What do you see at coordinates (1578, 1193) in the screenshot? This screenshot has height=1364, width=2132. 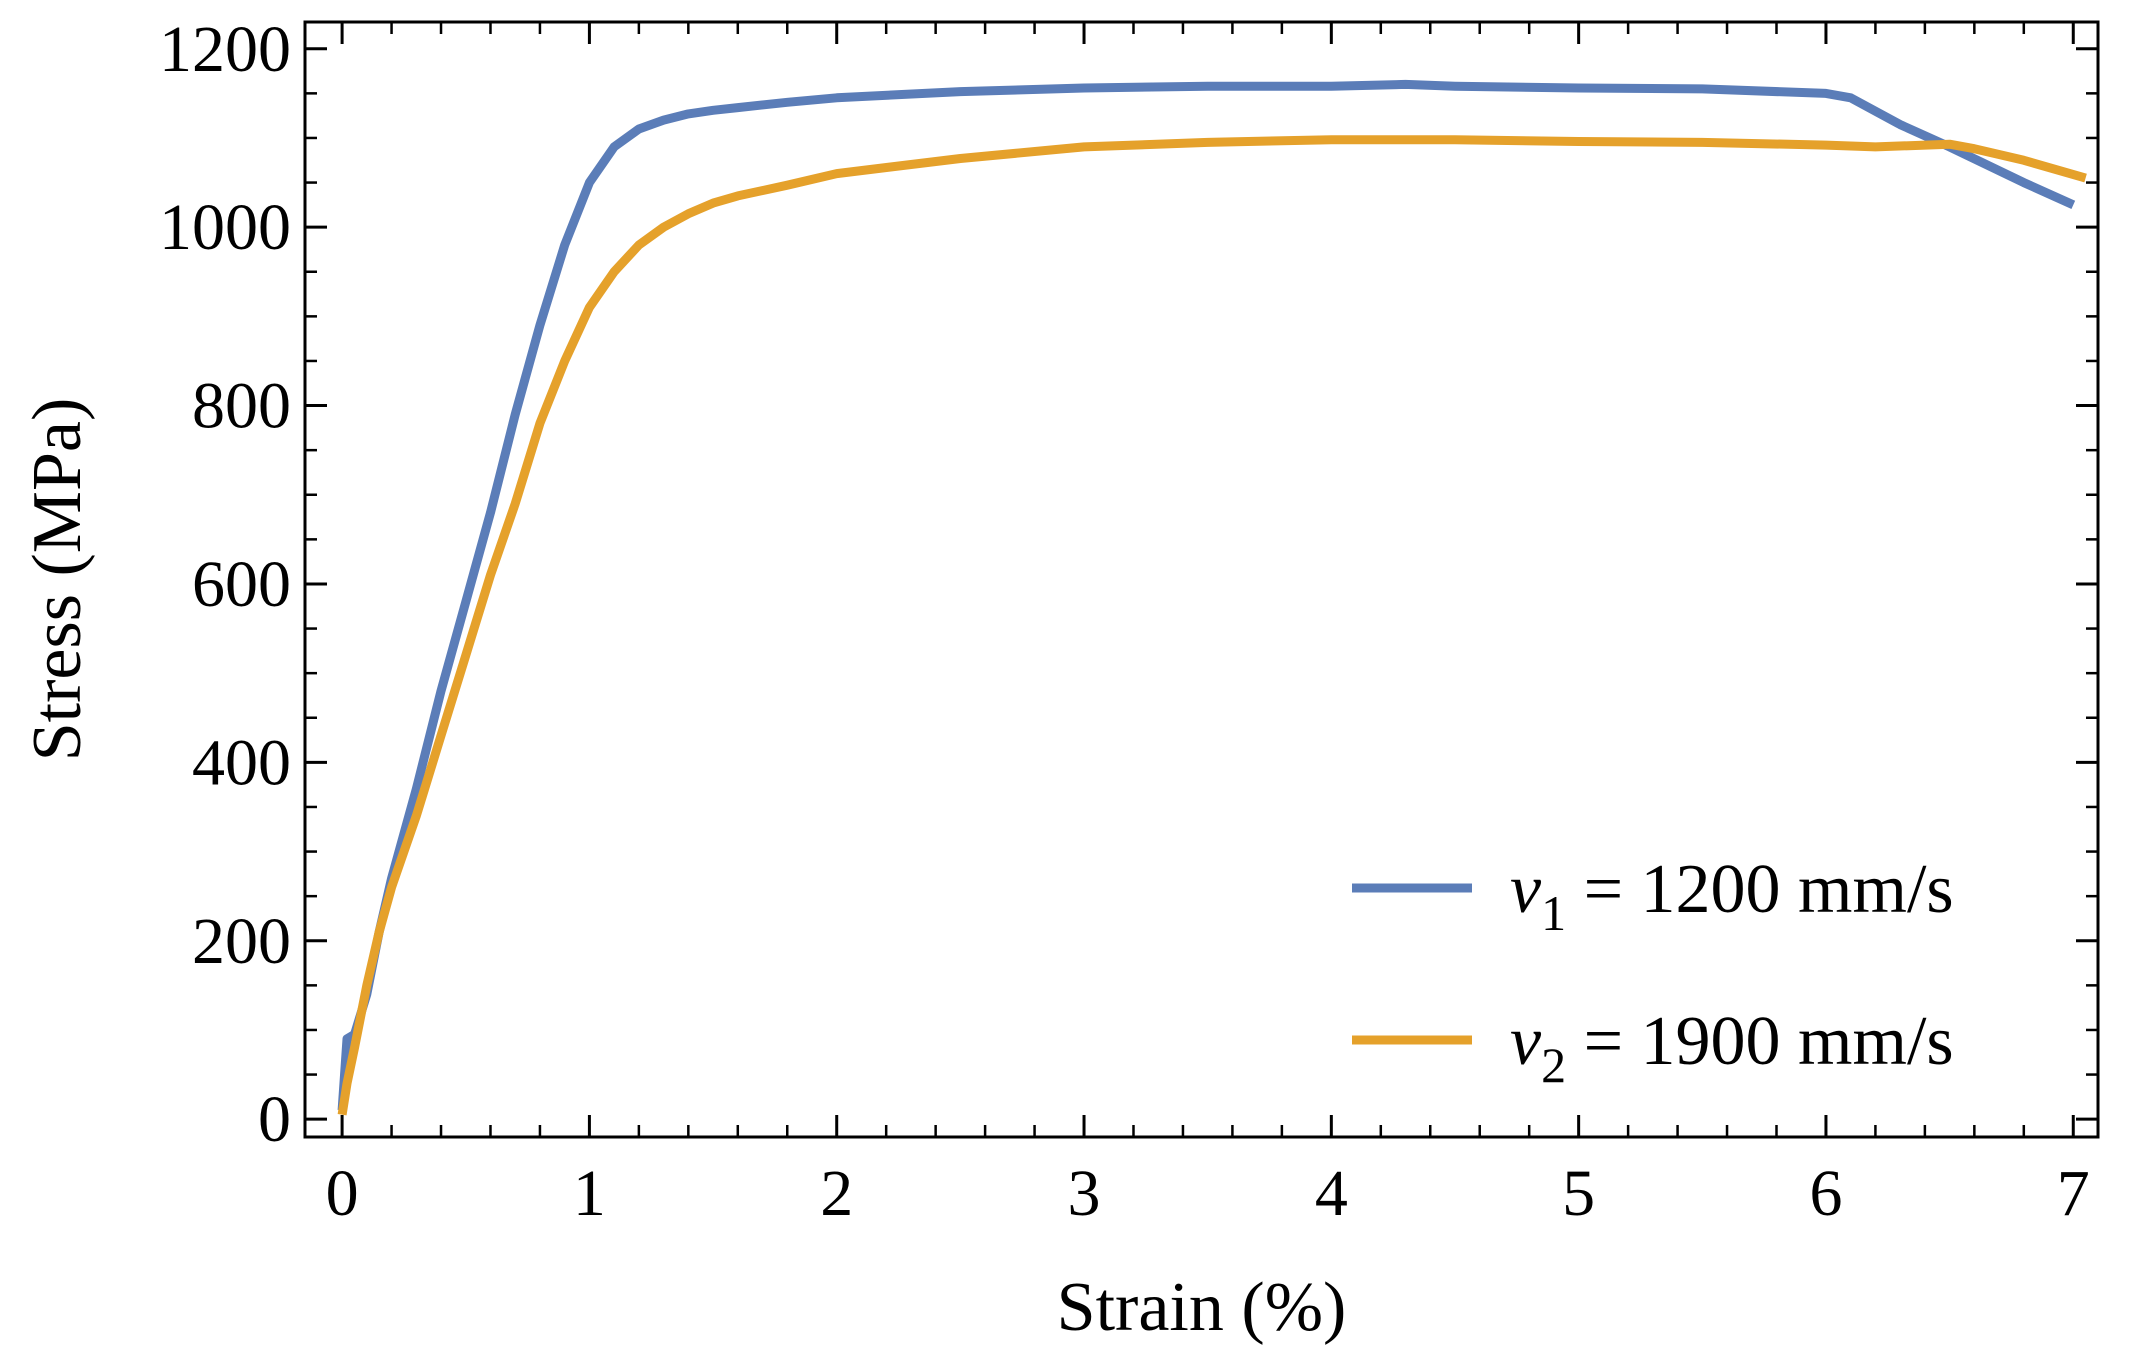 I see `x-tick-label: 5` at bounding box center [1578, 1193].